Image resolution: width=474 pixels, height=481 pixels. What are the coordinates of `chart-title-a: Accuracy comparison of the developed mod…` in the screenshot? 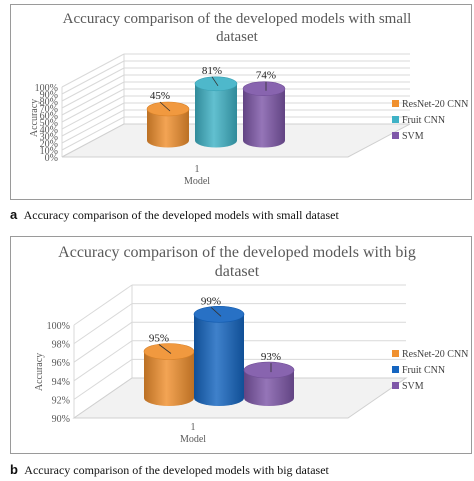 It's located at (237, 28).